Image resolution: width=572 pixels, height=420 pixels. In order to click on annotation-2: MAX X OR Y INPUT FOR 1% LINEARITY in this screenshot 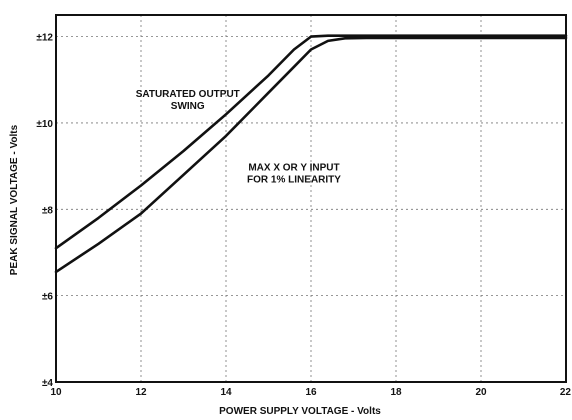, I will do `click(294, 173)`.